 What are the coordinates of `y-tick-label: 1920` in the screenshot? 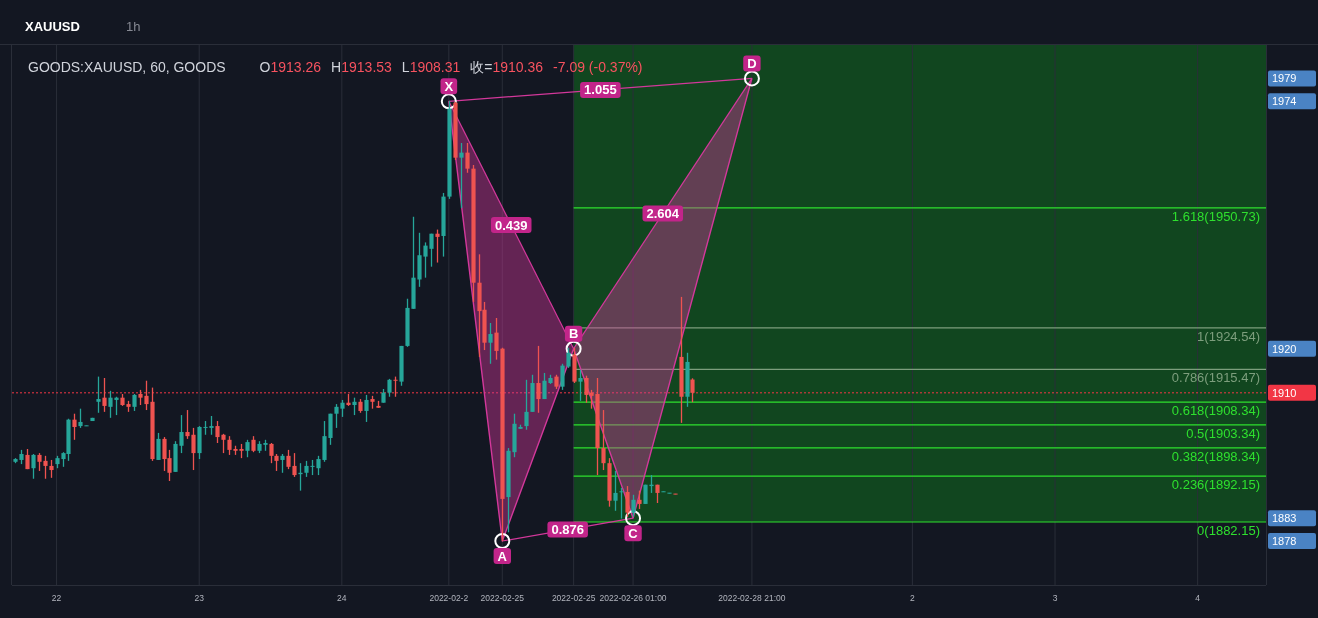 It's located at (1284, 348).